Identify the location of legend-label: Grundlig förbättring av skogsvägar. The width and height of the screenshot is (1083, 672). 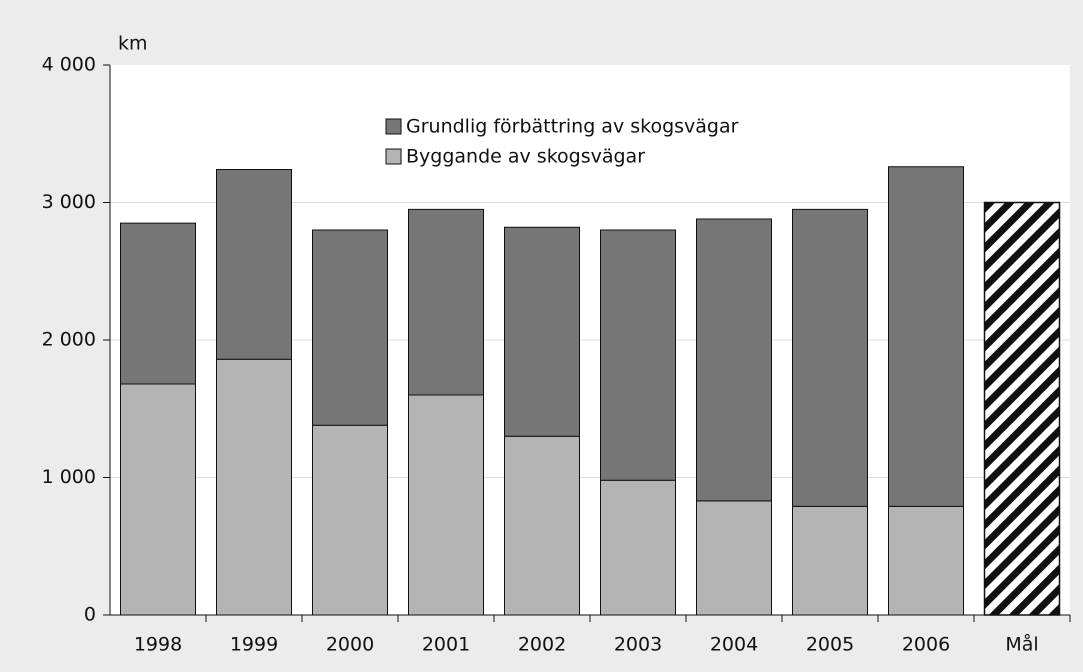
(572, 127).